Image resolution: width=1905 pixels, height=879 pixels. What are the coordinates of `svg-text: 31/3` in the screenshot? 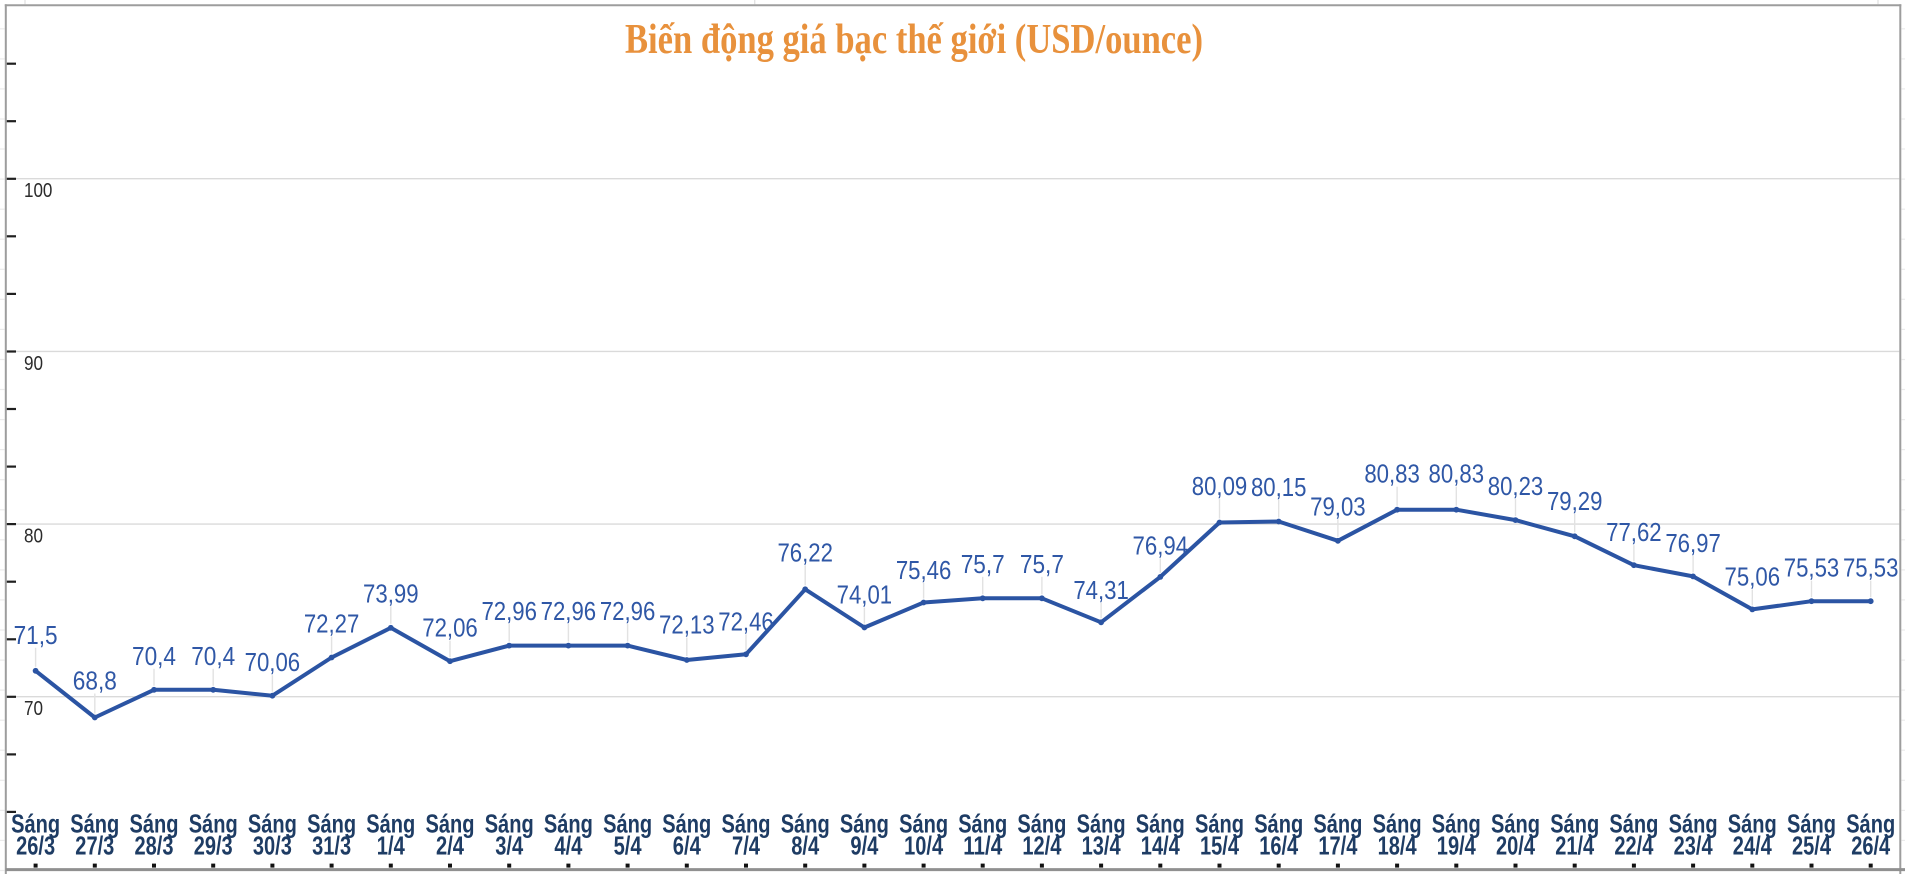 It's located at (331, 846).